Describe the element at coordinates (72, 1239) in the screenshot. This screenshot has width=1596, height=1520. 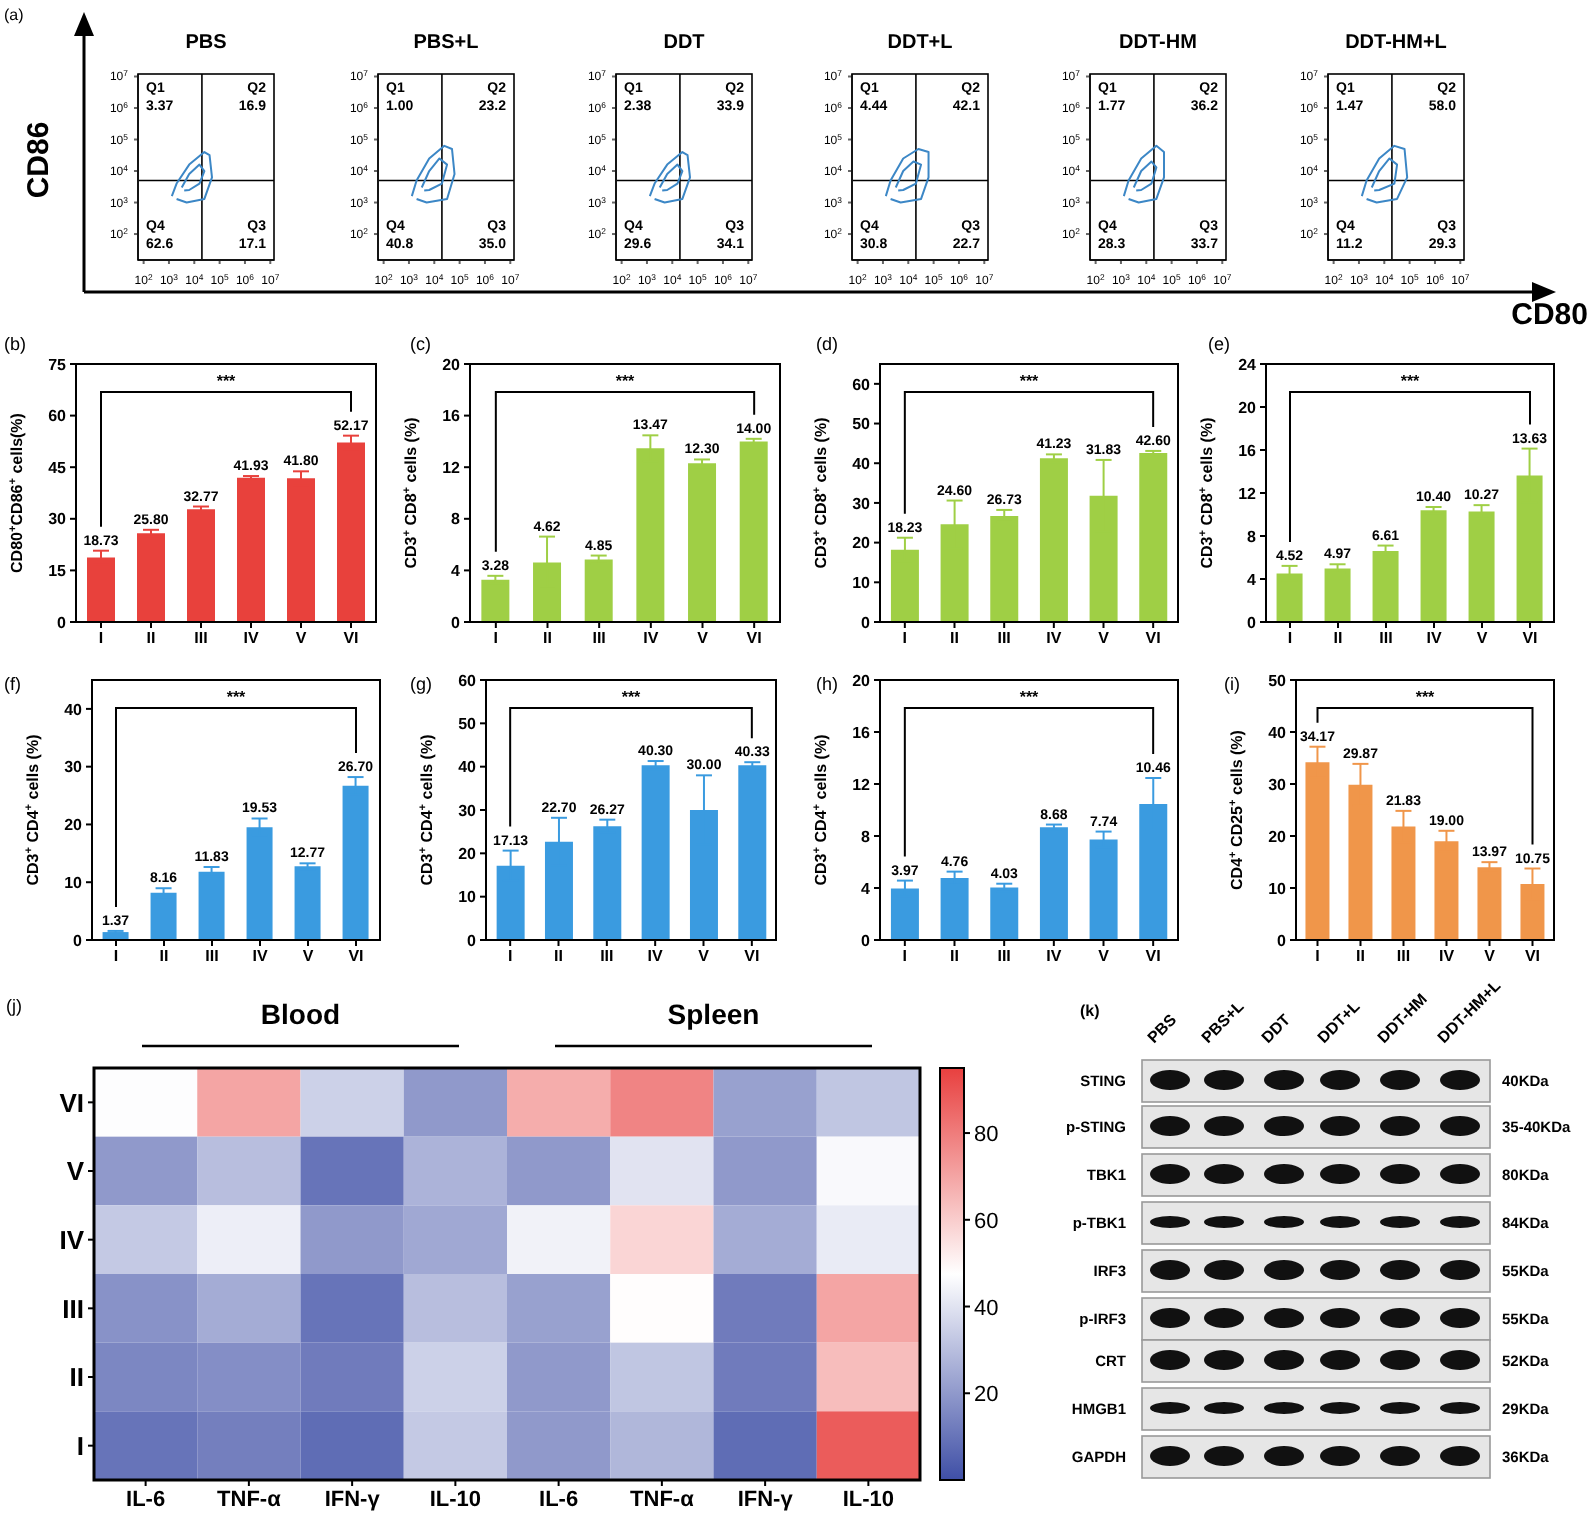
I see `y-tick-label: IV` at that location.